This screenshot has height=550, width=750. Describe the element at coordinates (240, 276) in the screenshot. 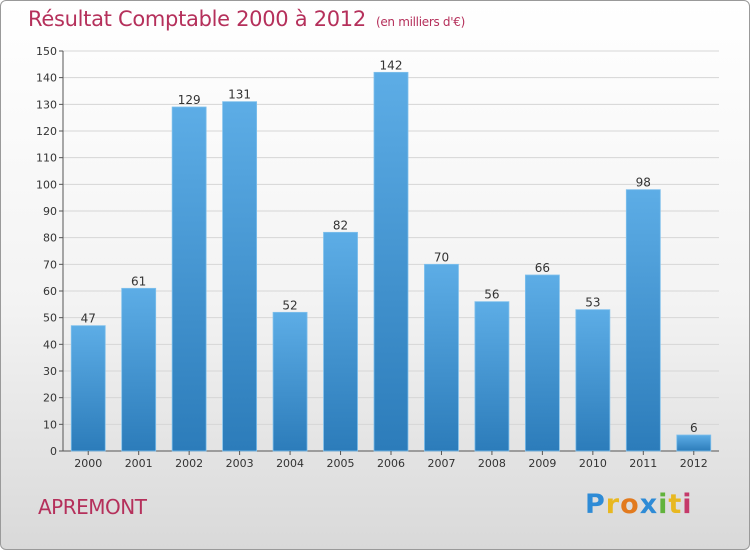

I see `bar-2003` at that location.